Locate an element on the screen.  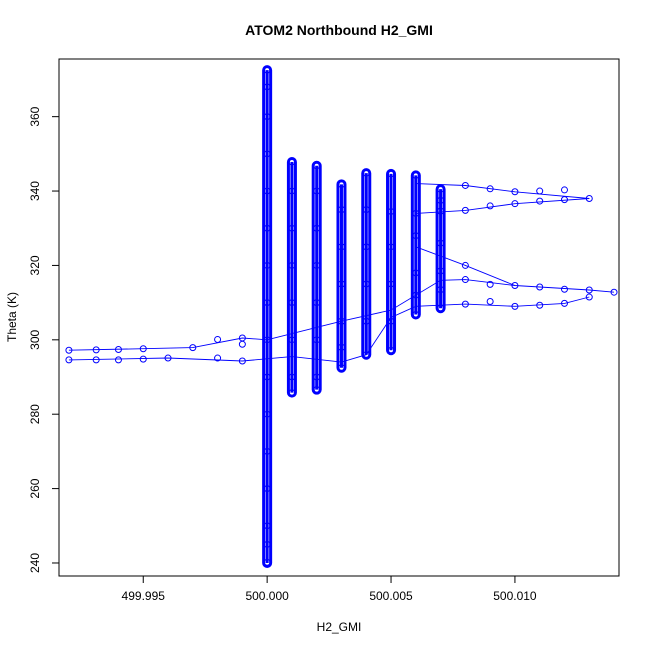
x-tick-label: 499.995 is located at coordinates (144, 596).